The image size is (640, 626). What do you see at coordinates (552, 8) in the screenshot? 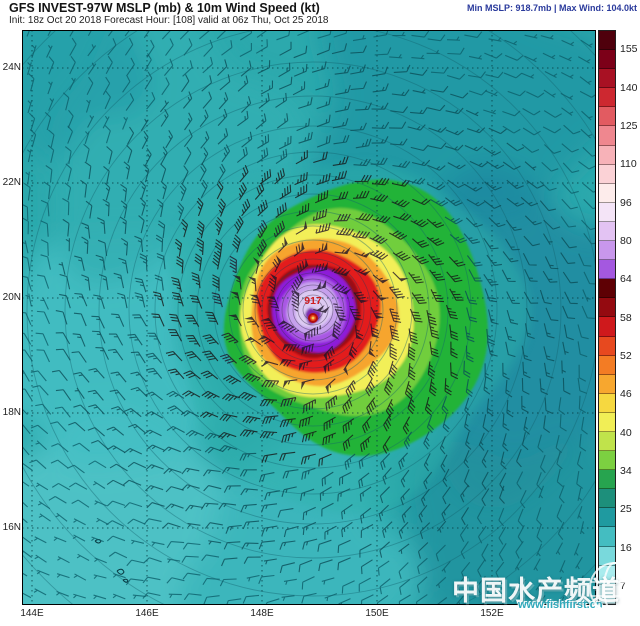
I see `min-mslp-max-wind-readout: Min MSLP: 918.7mb | Max Wind: 104.0kt` at bounding box center [552, 8].